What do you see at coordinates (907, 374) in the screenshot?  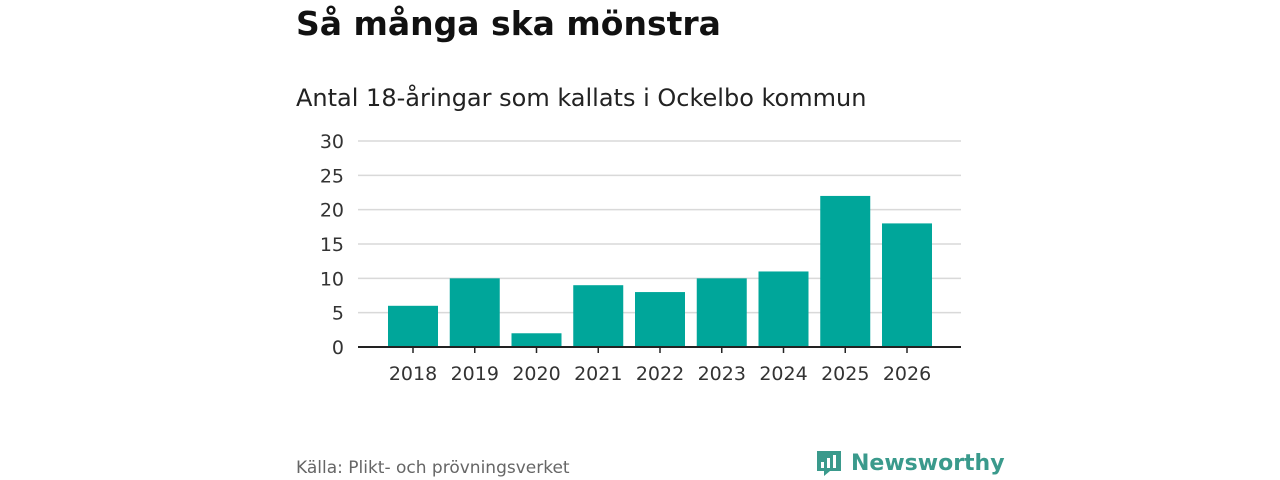 I see `x-tick-label: 2026` at bounding box center [907, 374].